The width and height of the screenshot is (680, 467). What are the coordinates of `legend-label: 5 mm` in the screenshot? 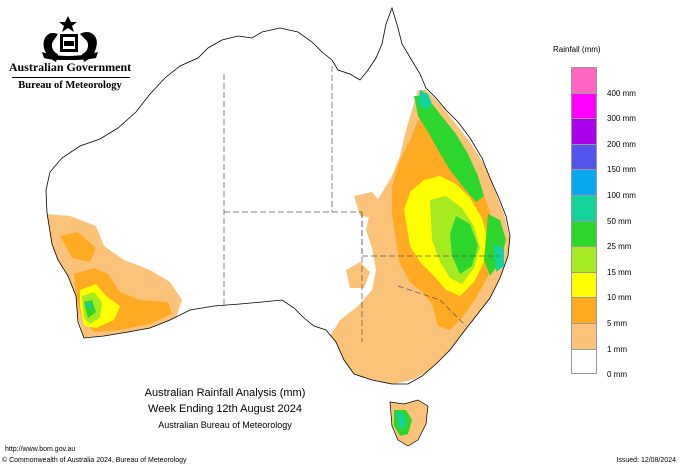 It's located at (617, 323).